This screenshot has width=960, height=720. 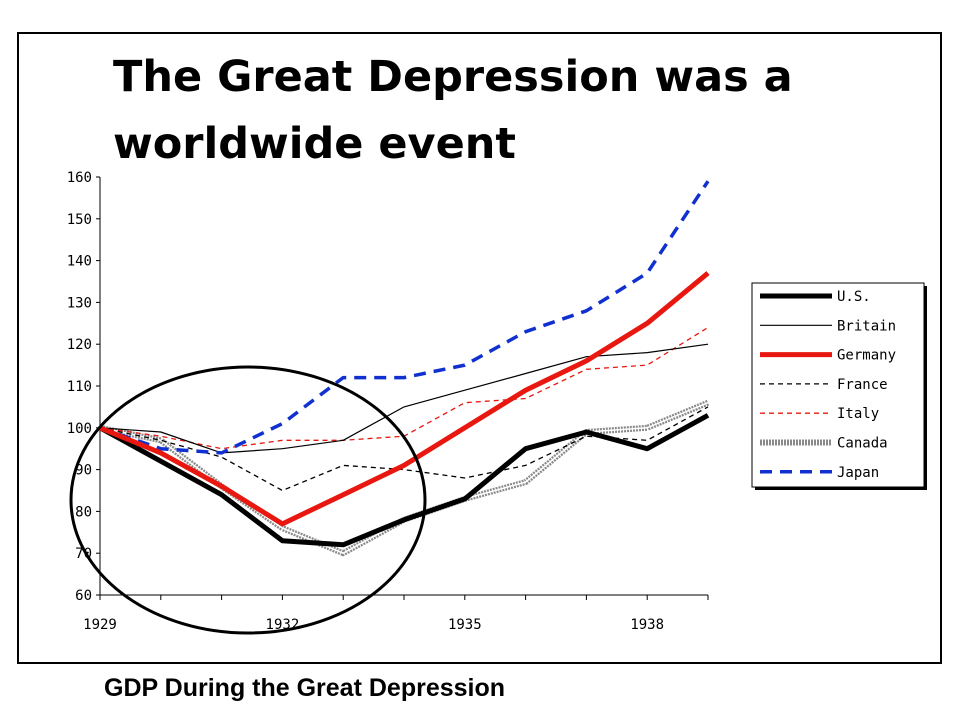 What do you see at coordinates (404, 480) in the screenshot?
I see `series-line-us` at bounding box center [404, 480].